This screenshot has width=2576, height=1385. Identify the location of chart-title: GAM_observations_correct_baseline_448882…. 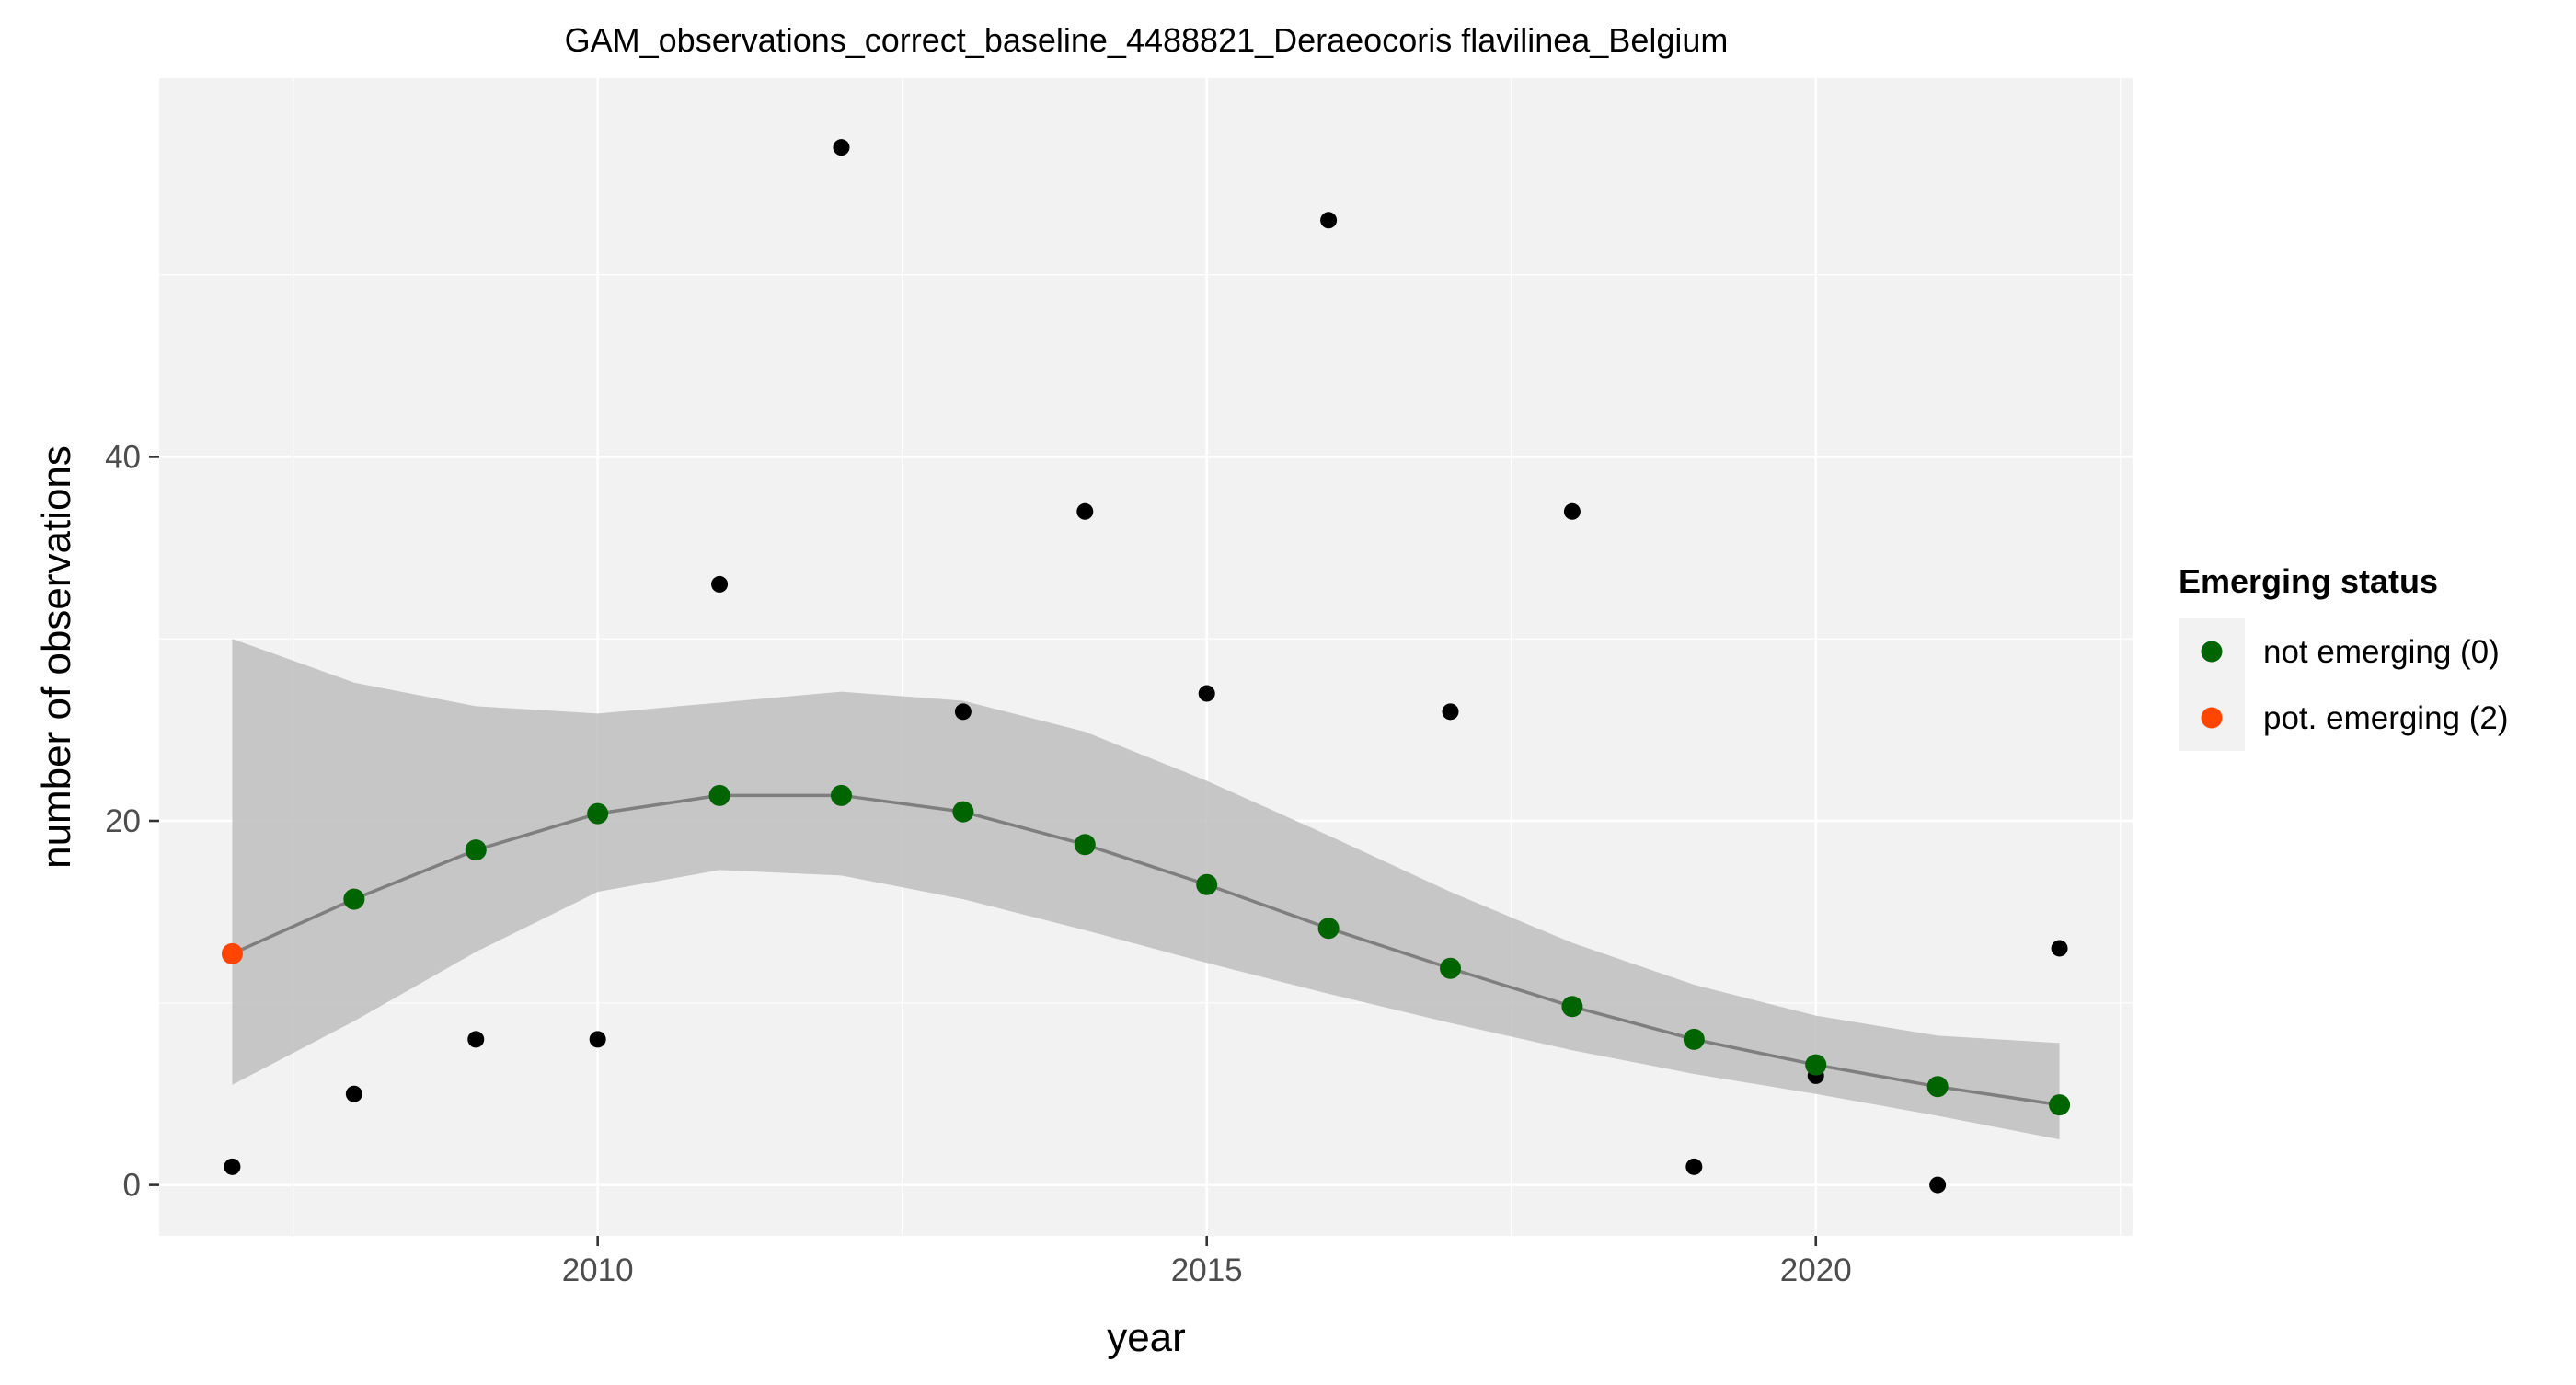
(1147, 40).